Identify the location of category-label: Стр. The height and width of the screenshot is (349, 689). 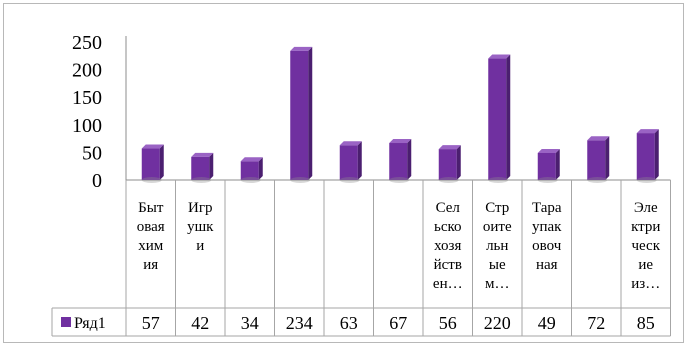
(497, 208).